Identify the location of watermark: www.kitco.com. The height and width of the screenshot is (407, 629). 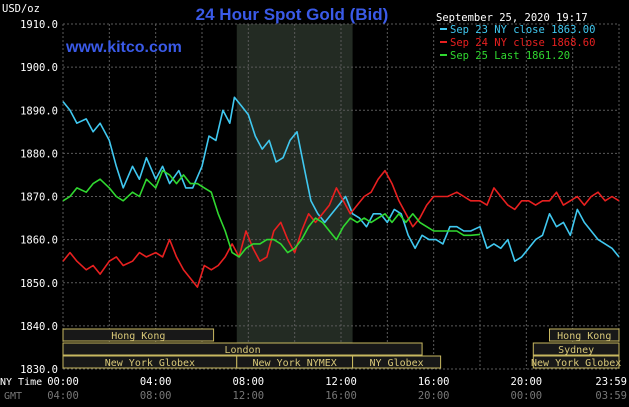
(123, 47).